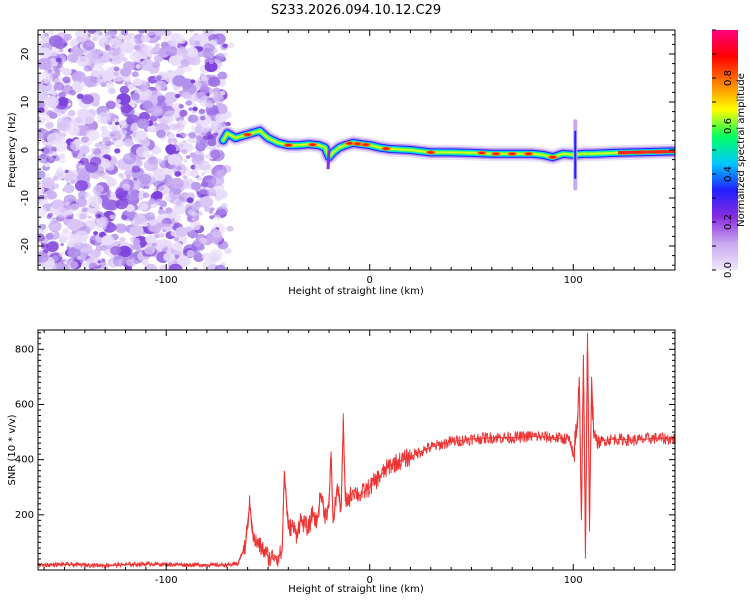  Describe the element at coordinates (728, 126) in the screenshot. I see `colorbar-tick-label: 0.6` at that location.